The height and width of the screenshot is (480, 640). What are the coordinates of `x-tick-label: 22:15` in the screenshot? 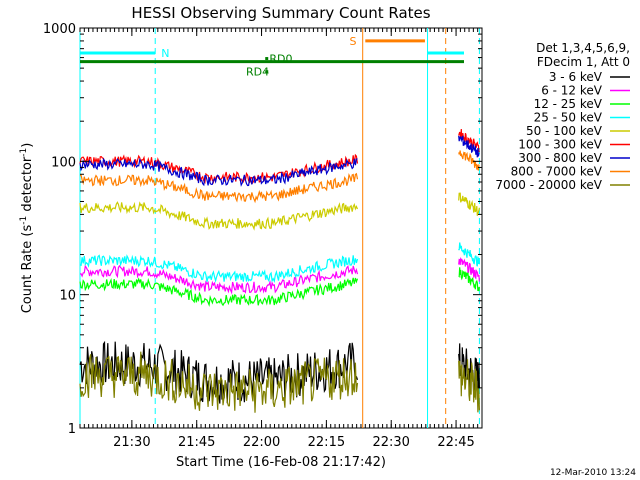 It's located at (326, 442).